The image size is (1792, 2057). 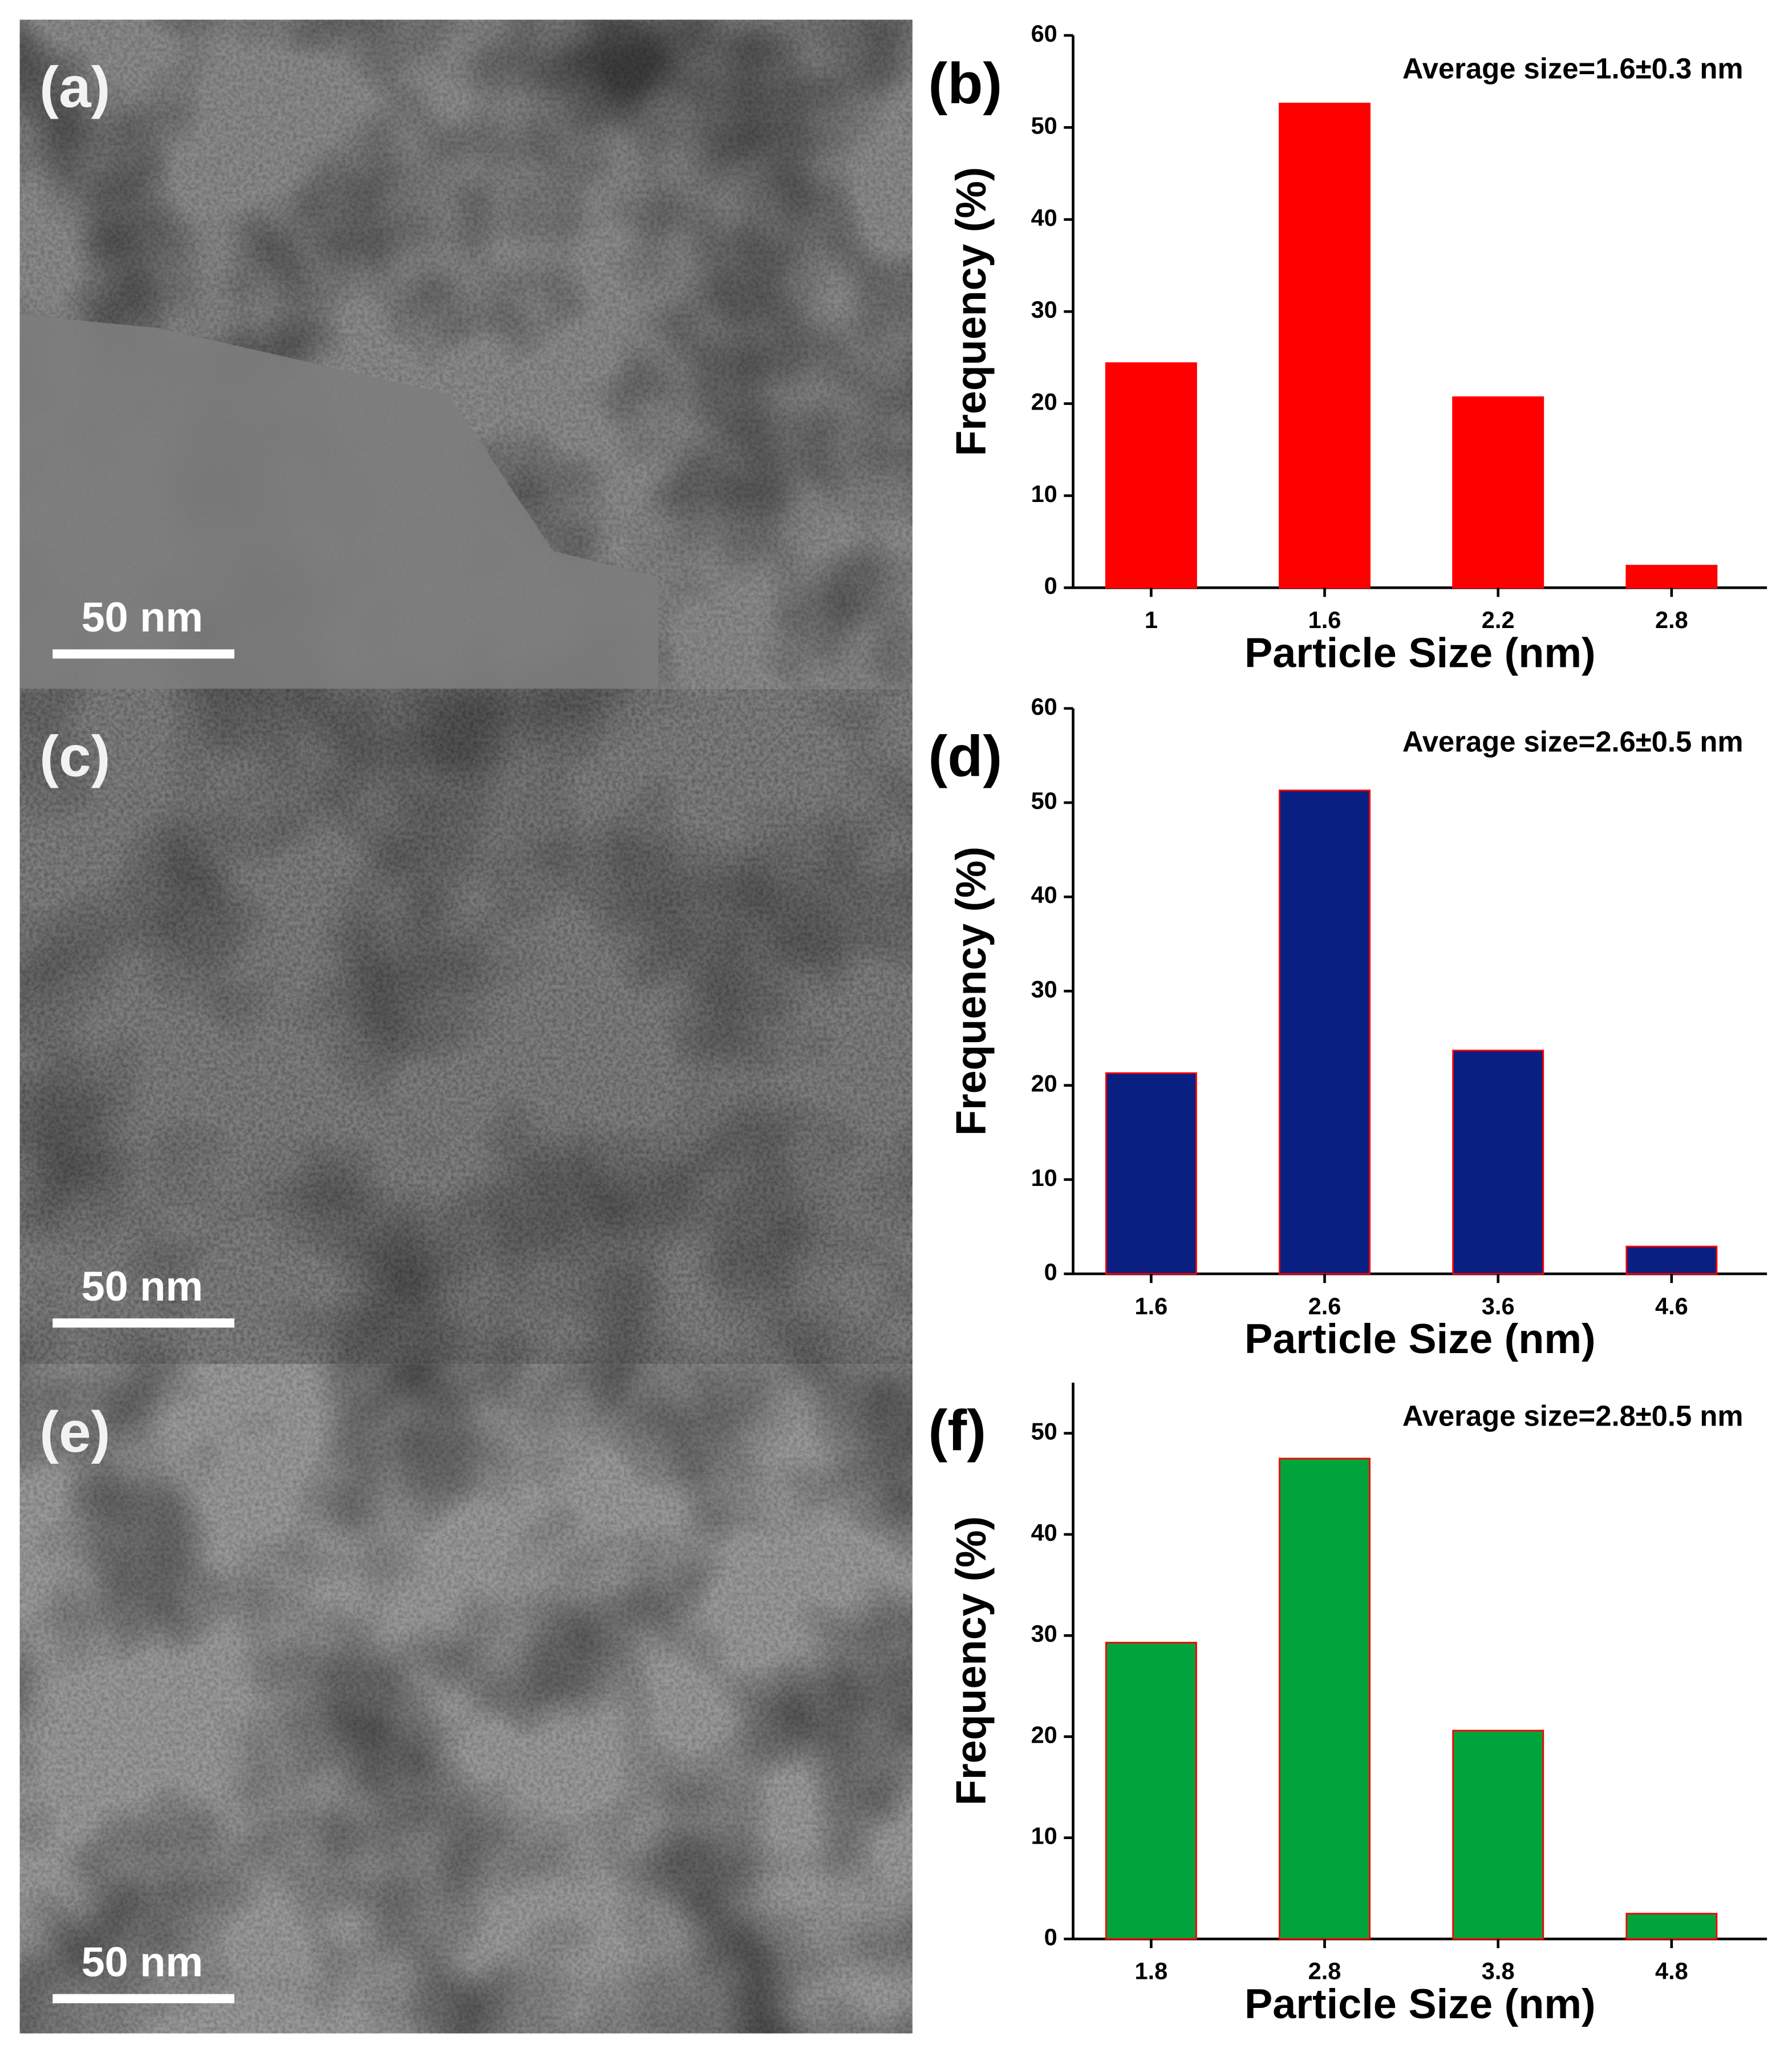 I want to click on chart-annotation: Average size=2.8±0.5 nm, so click(x=1573, y=1416).